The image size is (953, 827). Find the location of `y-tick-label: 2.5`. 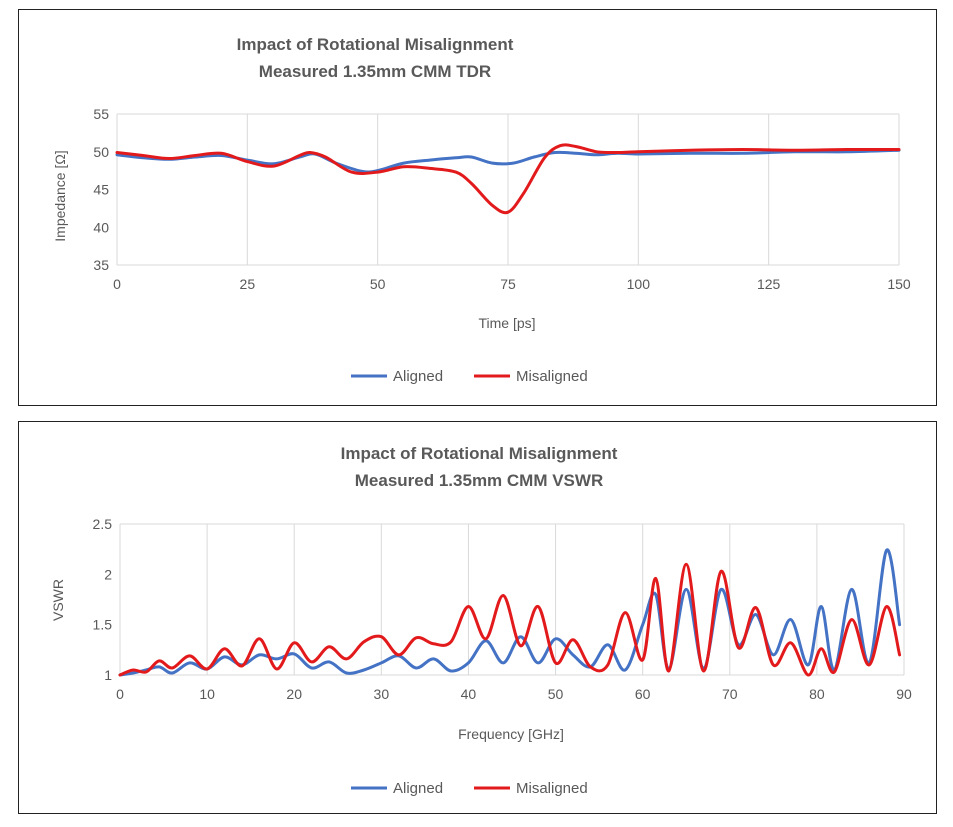

y-tick-label: 2.5 is located at coordinates (103, 524).